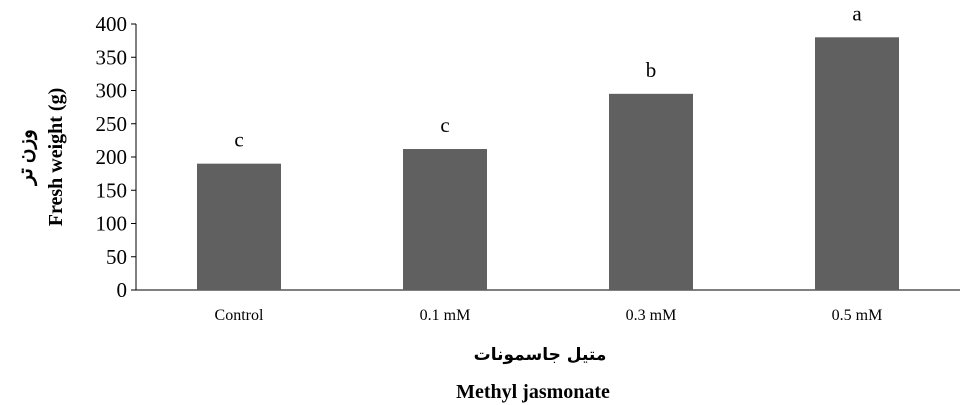 The height and width of the screenshot is (405, 964). What do you see at coordinates (651, 70) in the screenshot?
I see `significance-letter: b` at bounding box center [651, 70].